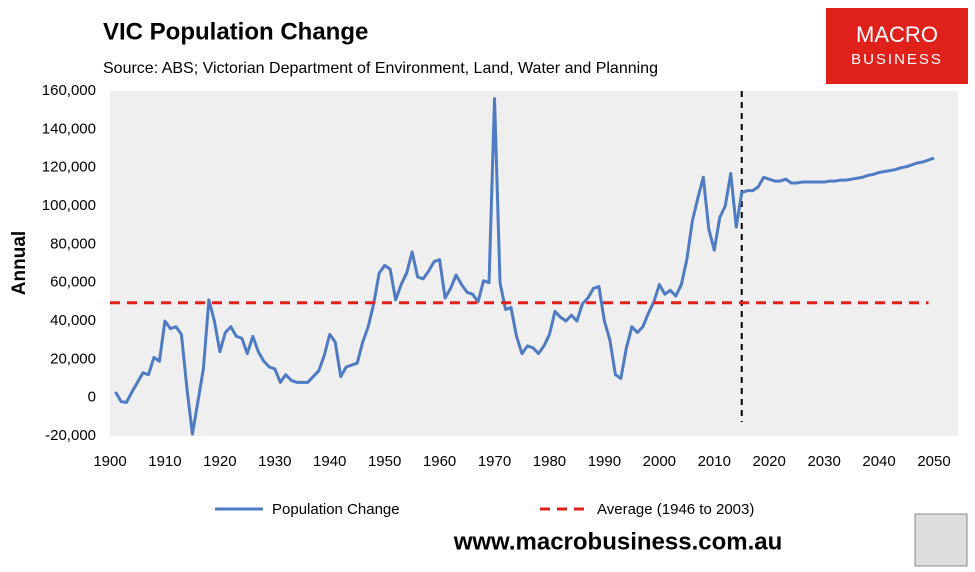 This screenshot has width=975, height=572. What do you see at coordinates (274, 461) in the screenshot?
I see `x-tick-label: 1930` at bounding box center [274, 461].